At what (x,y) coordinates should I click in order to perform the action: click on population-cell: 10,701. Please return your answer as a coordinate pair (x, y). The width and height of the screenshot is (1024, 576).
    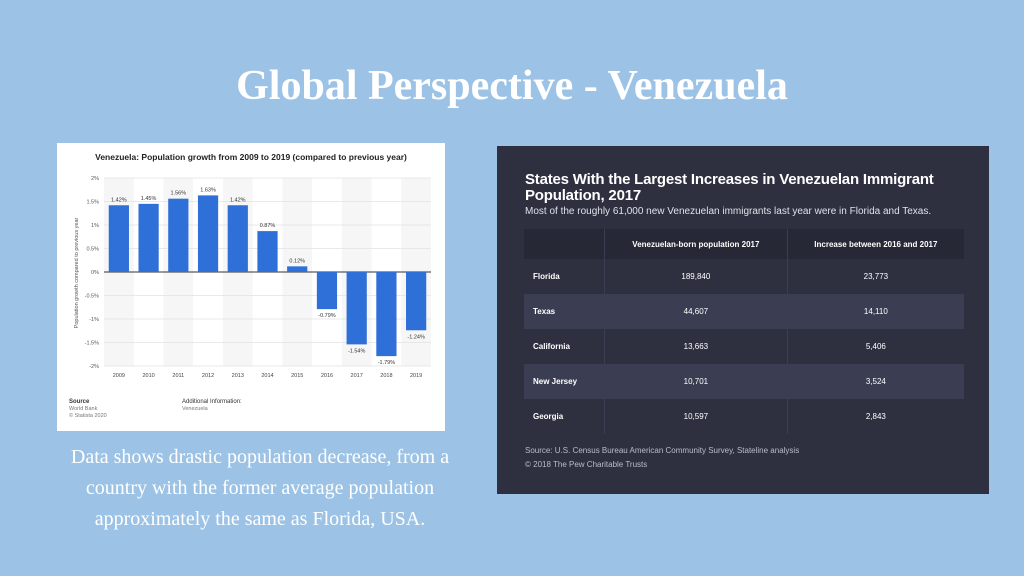
    Looking at the image, I should click on (696, 381).